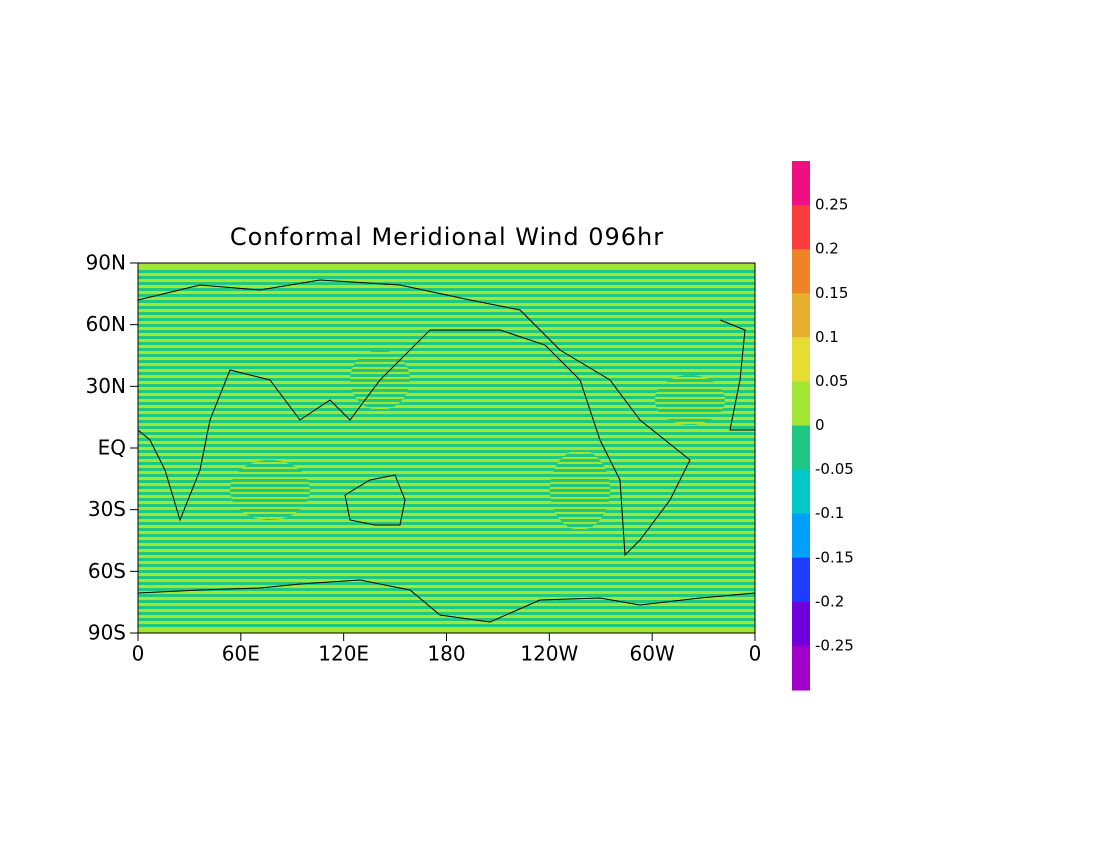 This screenshot has height=854, width=1100. What do you see at coordinates (829, 601) in the screenshot?
I see `colorbar-label: -0.2` at bounding box center [829, 601].